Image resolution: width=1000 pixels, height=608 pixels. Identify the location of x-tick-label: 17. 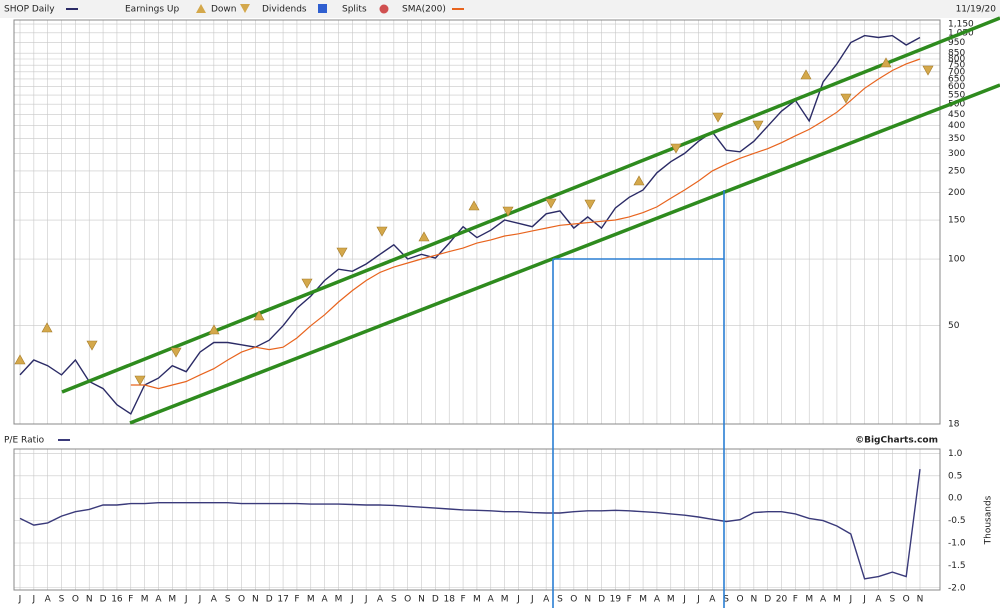
(282, 600).